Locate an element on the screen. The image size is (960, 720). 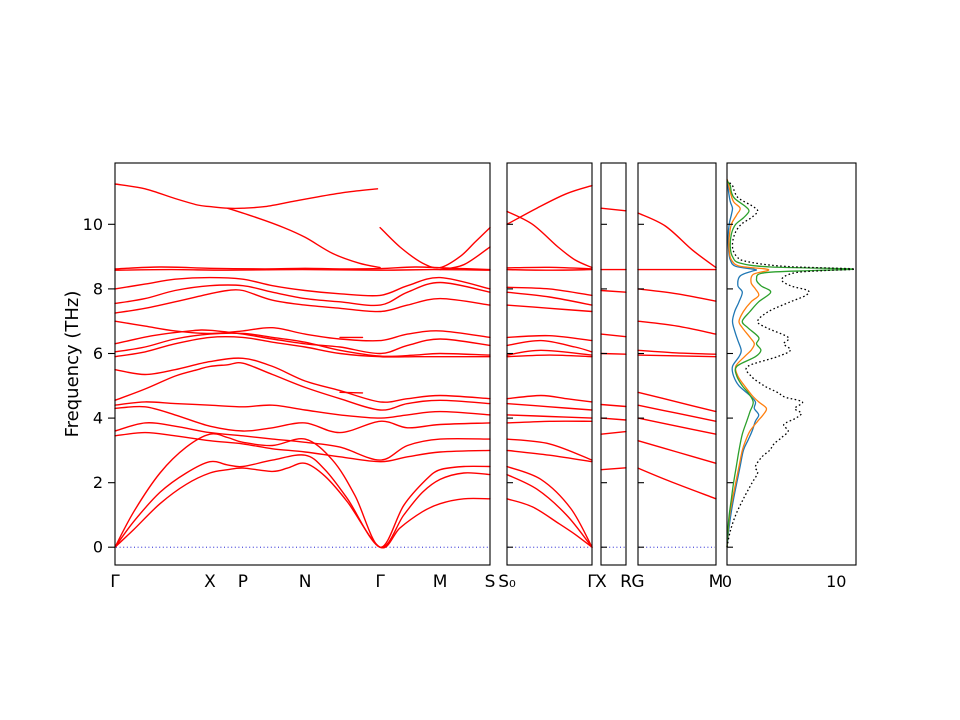
panel-dos: 0 10 is located at coordinates (789, 376).